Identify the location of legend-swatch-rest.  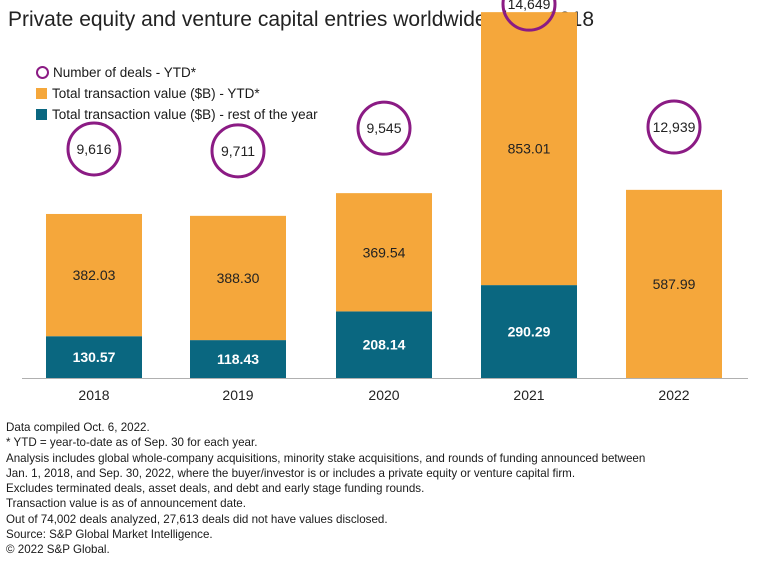
(41, 114).